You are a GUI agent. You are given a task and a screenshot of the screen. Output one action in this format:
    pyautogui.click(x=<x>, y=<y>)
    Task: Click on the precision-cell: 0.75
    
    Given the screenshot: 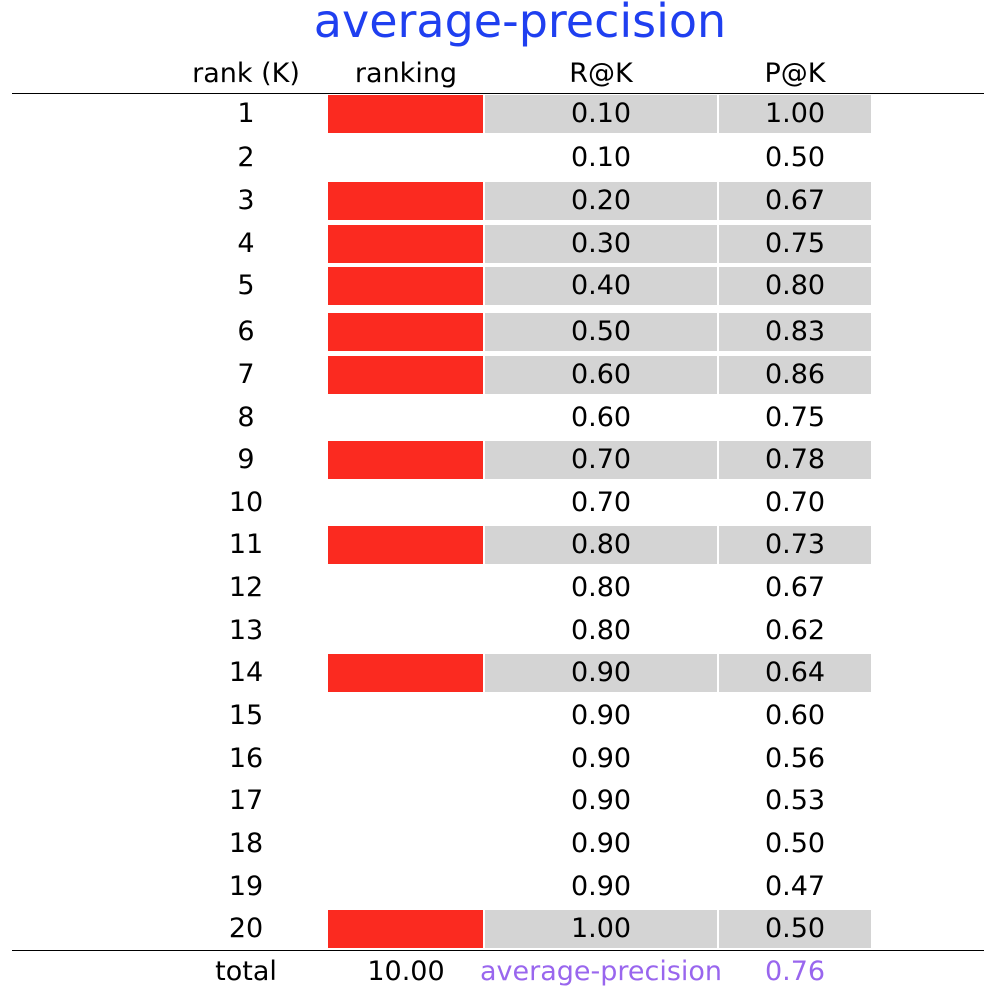 What is the action you would take?
    pyautogui.click(x=795, y=417)
    